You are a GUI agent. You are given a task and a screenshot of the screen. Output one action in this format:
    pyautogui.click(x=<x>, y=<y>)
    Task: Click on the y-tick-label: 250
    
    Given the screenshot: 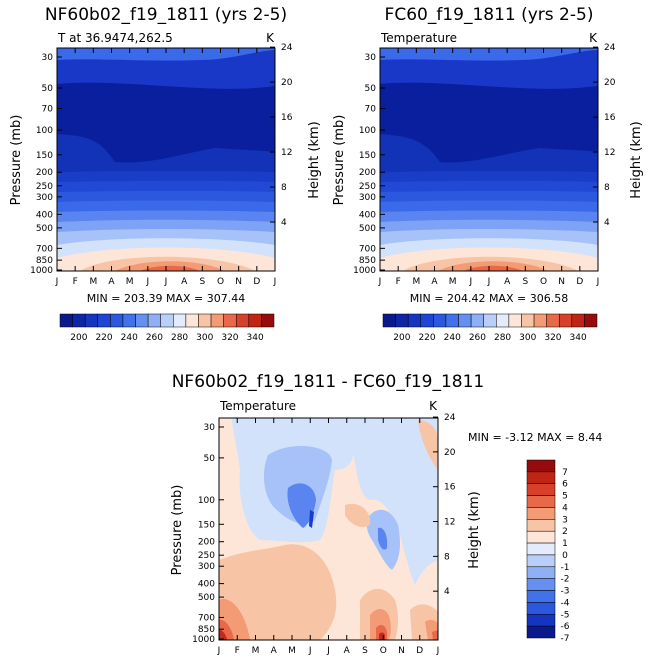 What is the action you would take?
    pyautogui.click(x=44, y=187)
    